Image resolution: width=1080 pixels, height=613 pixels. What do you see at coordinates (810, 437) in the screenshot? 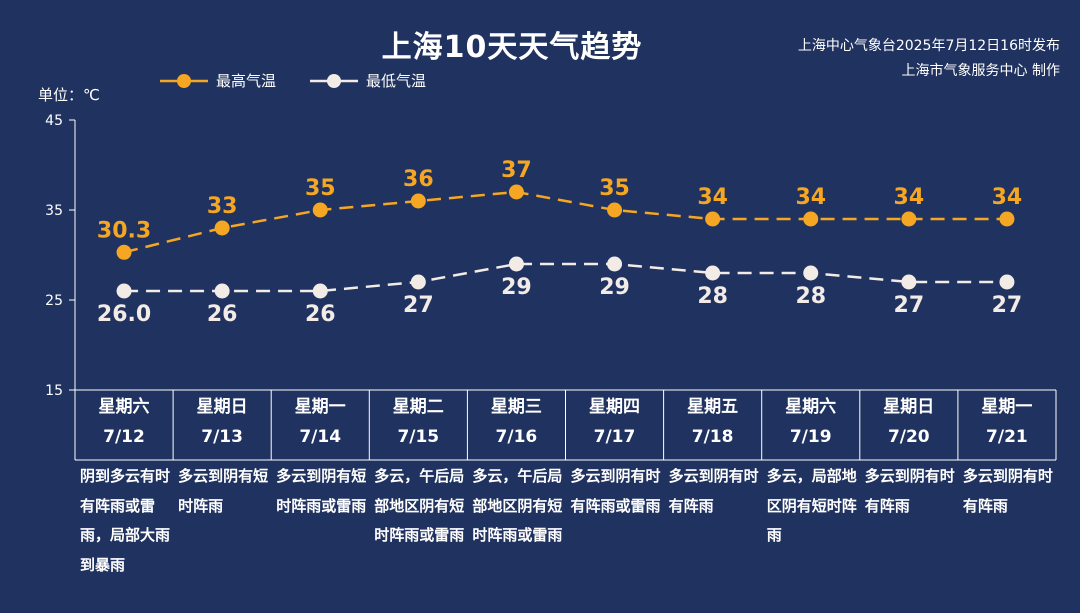
I see `date-label: 7/19` at bounding box center [810, 437].